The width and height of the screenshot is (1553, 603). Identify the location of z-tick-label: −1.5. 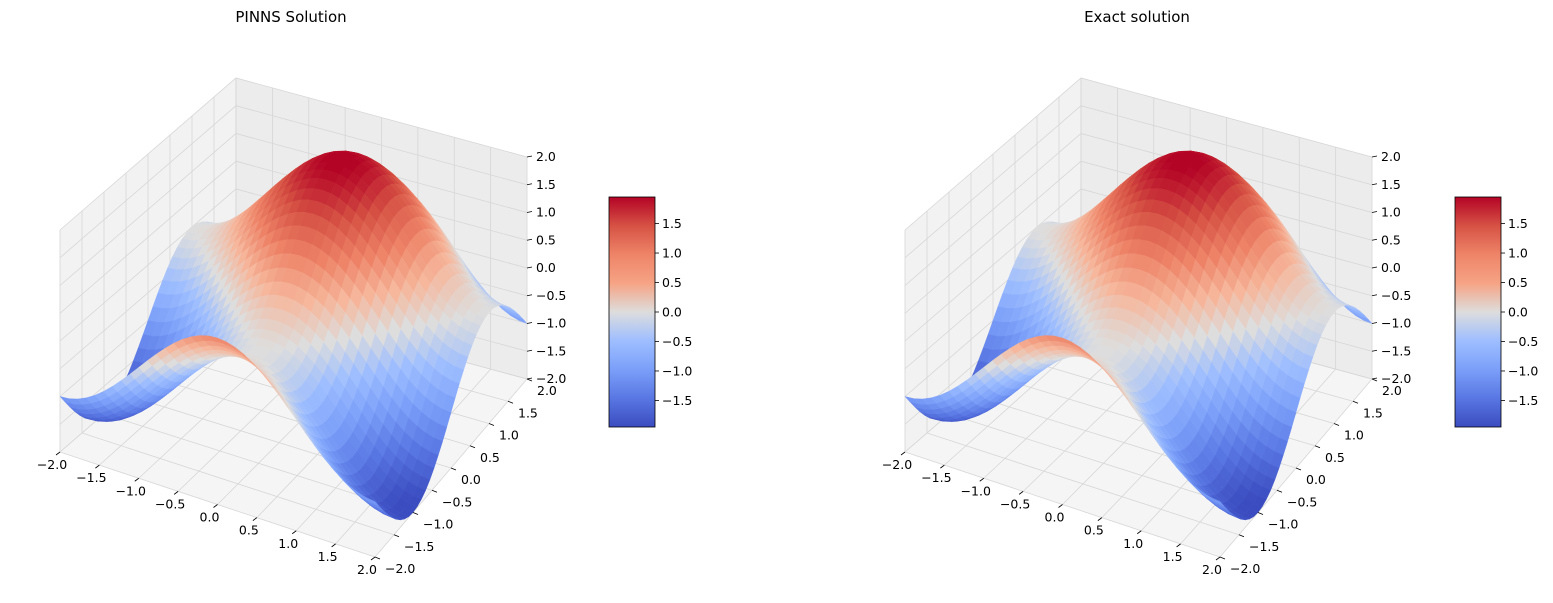
(1396, 350).